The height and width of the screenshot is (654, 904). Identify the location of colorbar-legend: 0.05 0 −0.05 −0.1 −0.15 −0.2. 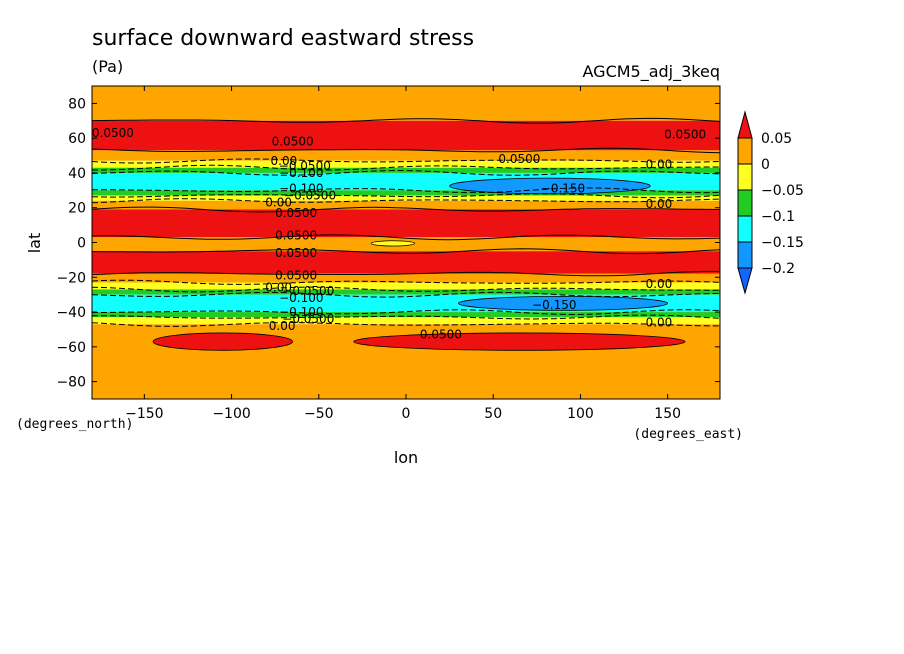
(770, 202).